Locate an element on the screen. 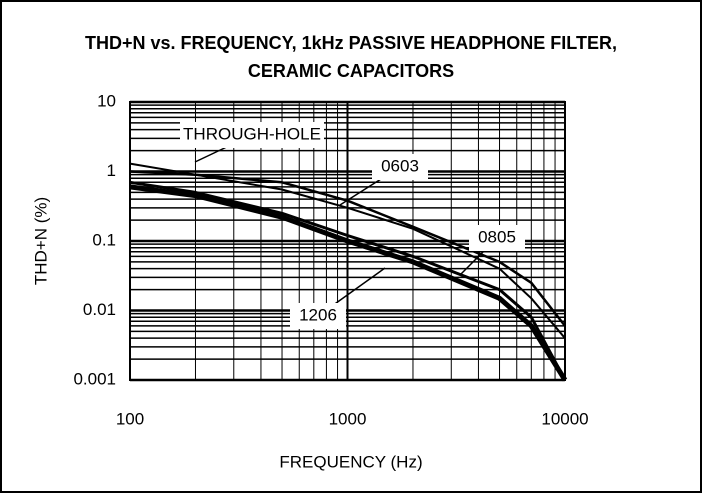 The height and width of the screenshot is (498, 702). series-label: 1206 is located at coordinates (318, 314).